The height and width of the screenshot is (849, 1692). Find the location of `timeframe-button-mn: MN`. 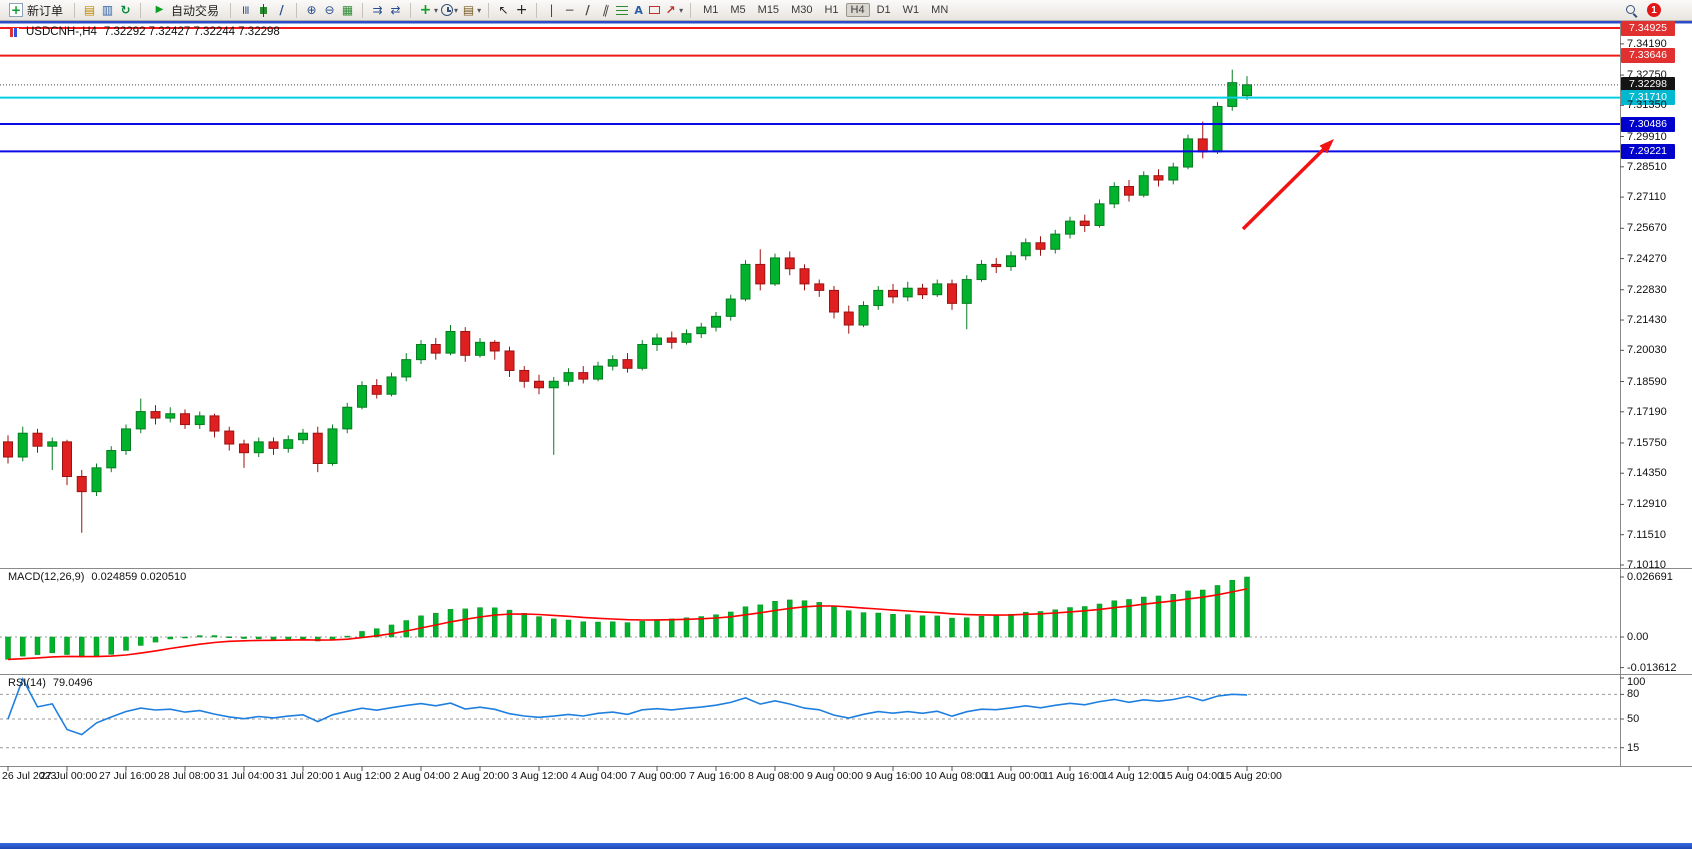

timeframe-button-mn: MN is located at coordinates (940, 10).